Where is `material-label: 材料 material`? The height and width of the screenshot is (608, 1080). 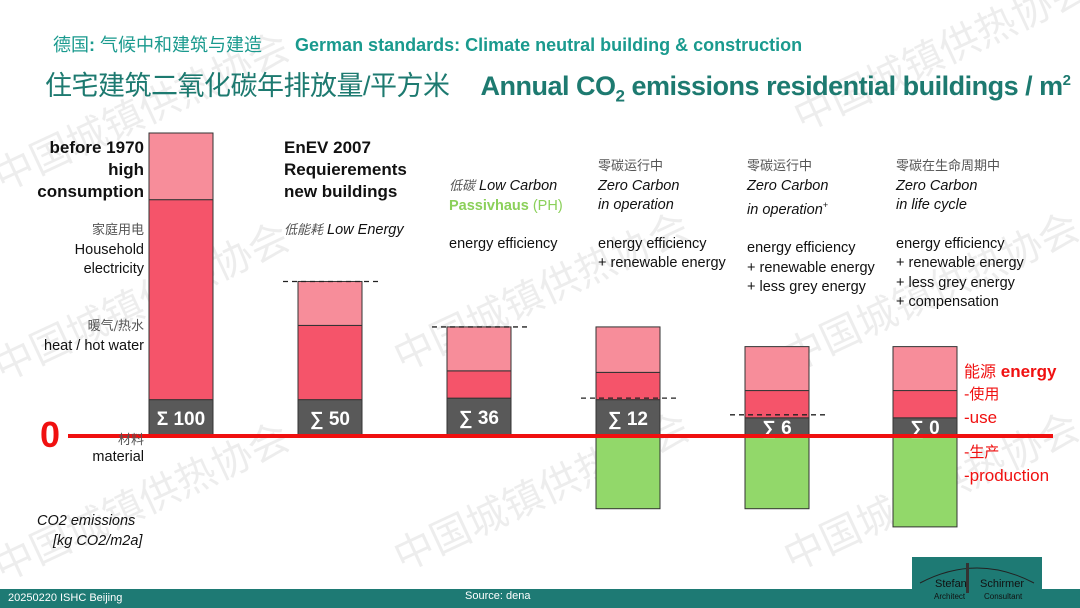 material-label: 材料 material is located at coordinates (118, 449).